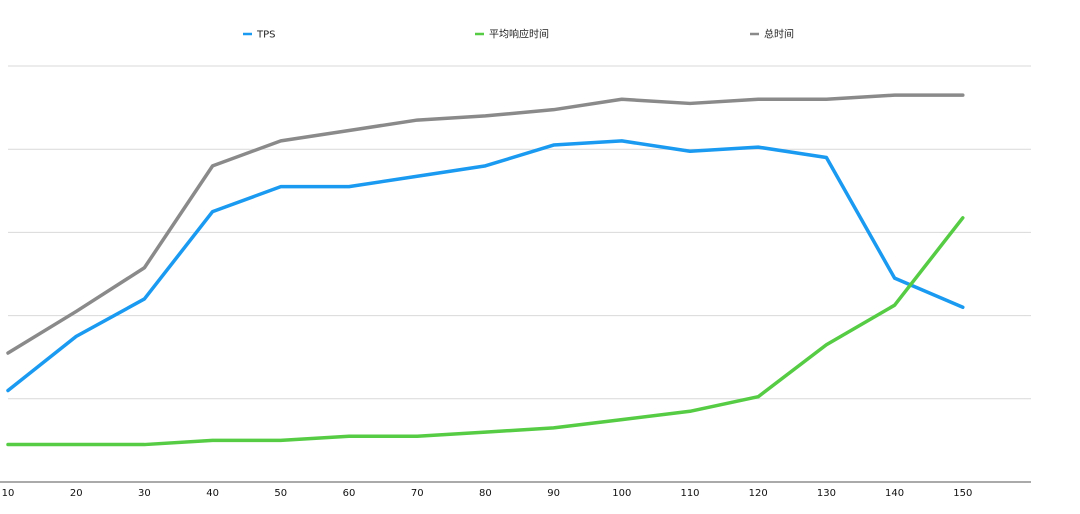 The image size is (1080, 514). I want to click on legend-label: 总时间, so click(779, 34).